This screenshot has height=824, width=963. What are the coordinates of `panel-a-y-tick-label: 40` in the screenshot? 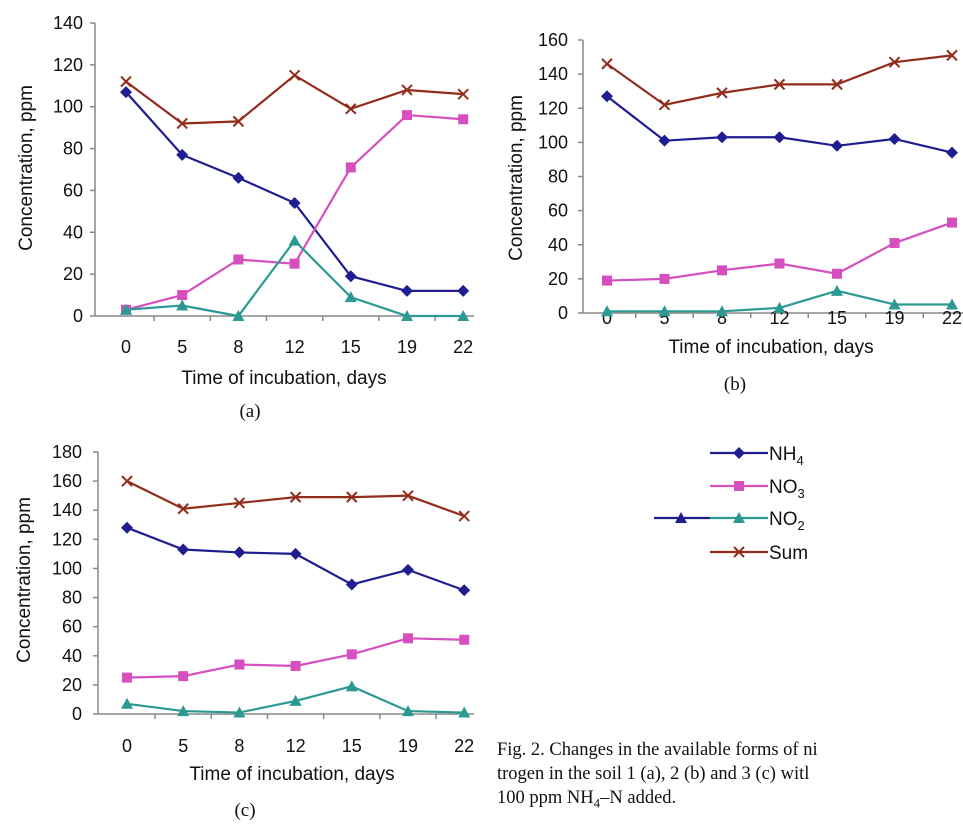 It's located at (73, 232).